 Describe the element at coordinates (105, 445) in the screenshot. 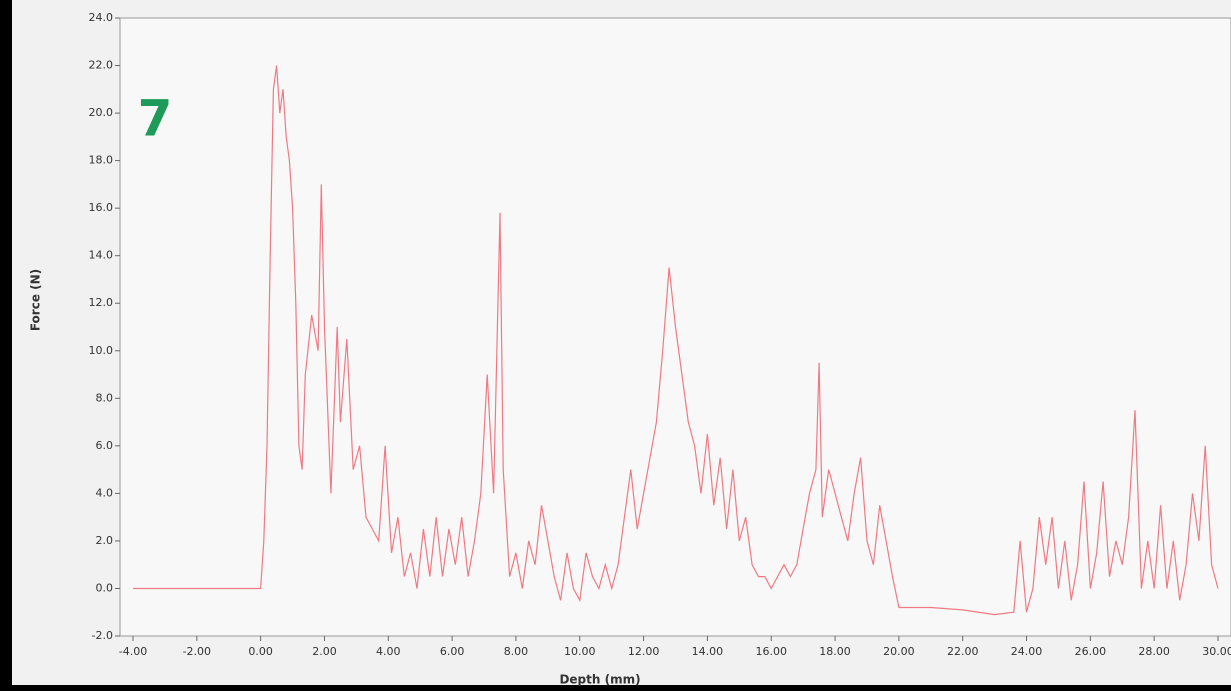

I see `y-tick-label: 6.0` at that location.